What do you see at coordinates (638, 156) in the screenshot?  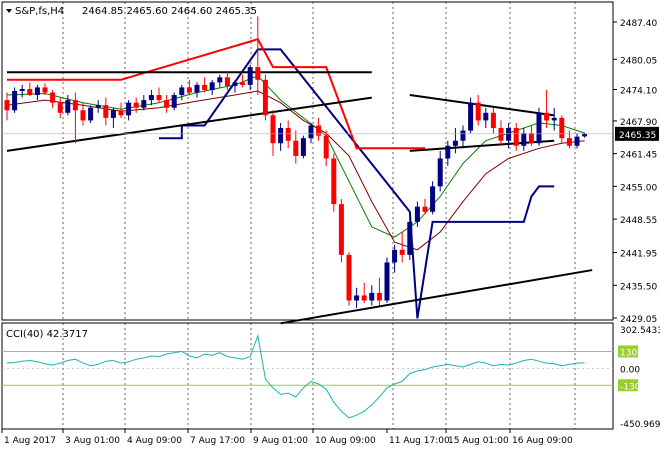 I see `price-tick-label: 2461.45` at bounding box center [638, 156].